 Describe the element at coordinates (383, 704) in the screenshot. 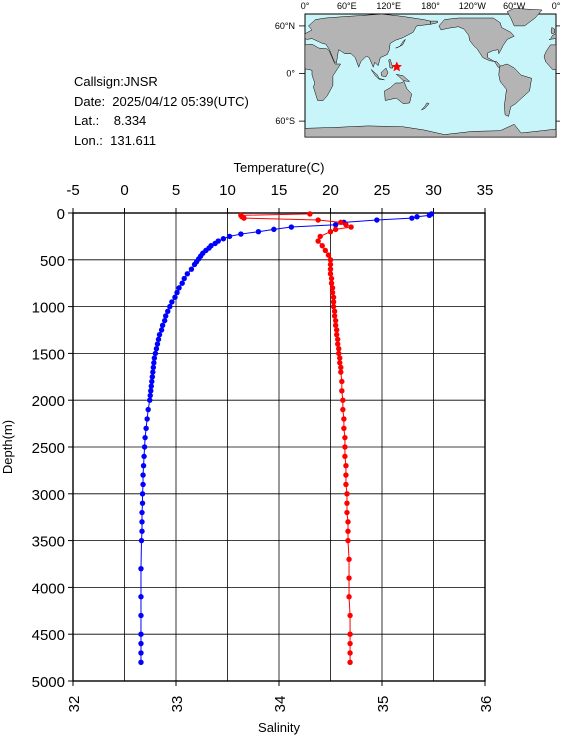

I see `bottom-axis-tick-label: 35` at that location.